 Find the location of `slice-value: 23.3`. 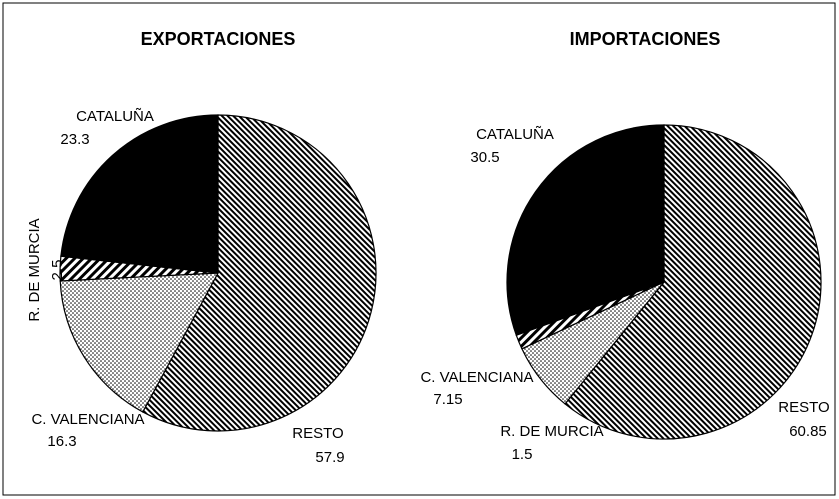

slice-value: 23.3 is located at coordinates (74, 139).